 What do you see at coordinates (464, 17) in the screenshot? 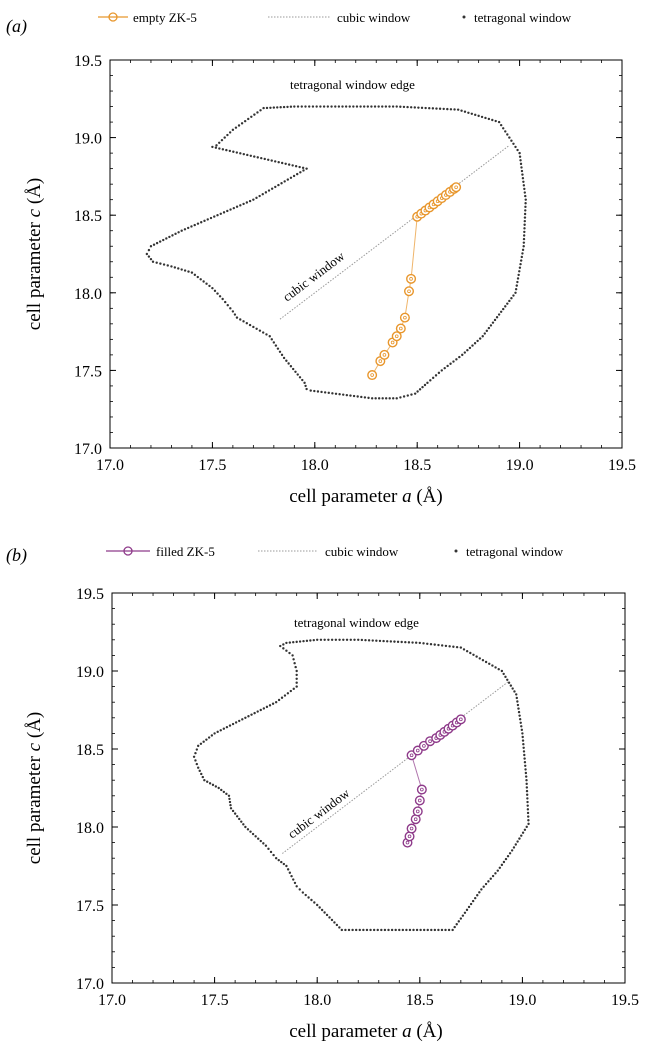
I see `legend-a-tetragonal-swatch` at bounding box center [464, 17].